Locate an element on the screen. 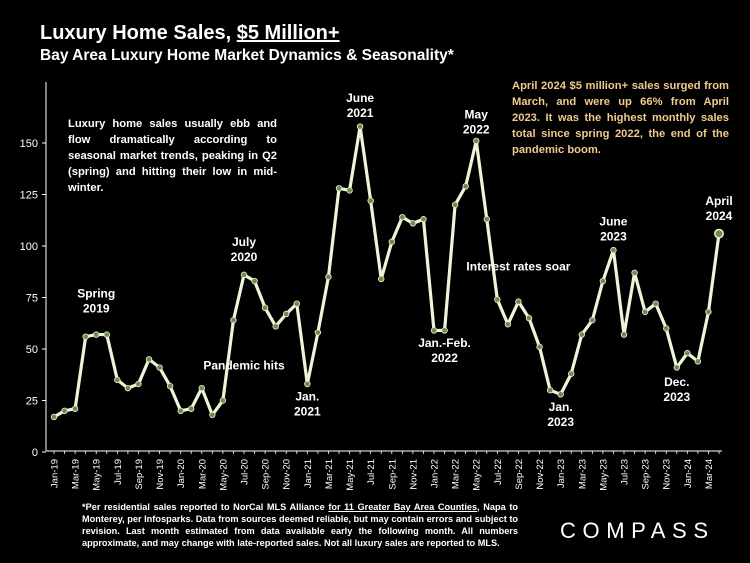  x-tick-label: Jul-23 is located at coordinates (625, 472).